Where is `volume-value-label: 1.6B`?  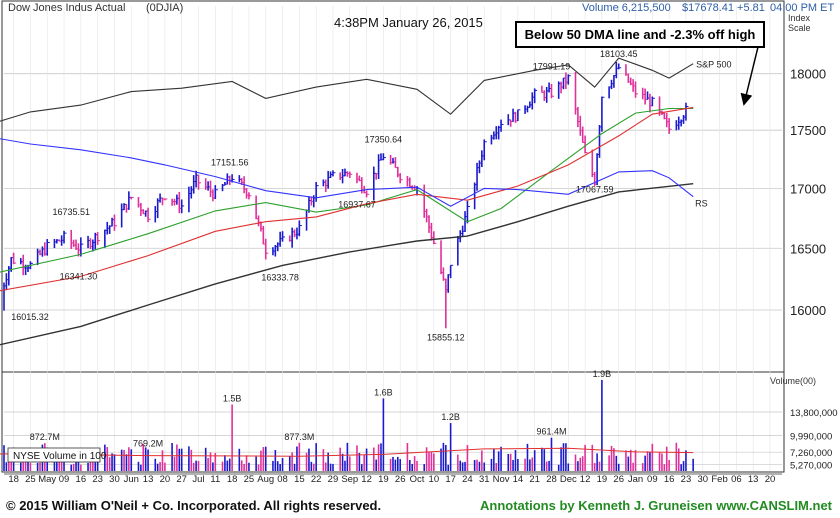
volume-value-label: 1.6B is located at coordinates (383, 392).